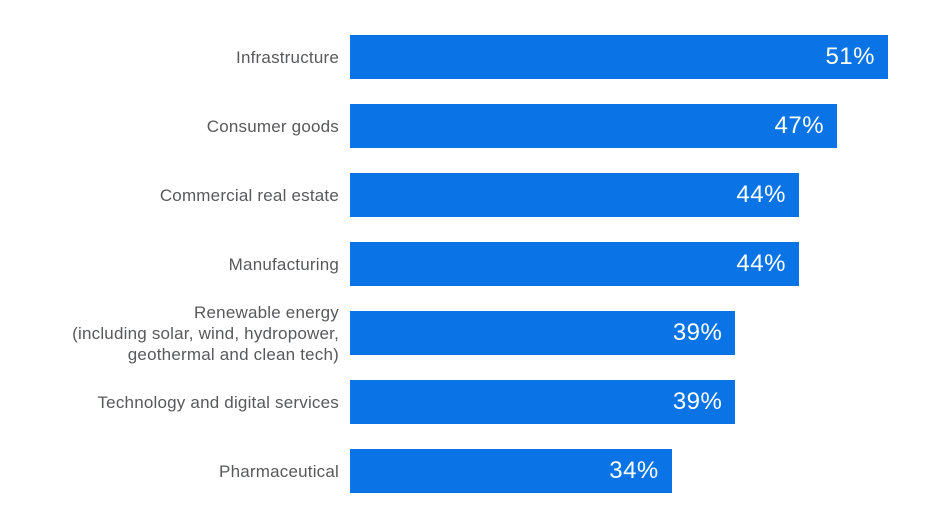 Image resolution: width=945 pixels, height=532 pixels. What do you see at coordinates (218, 402) in the screenshot?
I see `category-label: Technology and digital services` at bounding box center [218, 402].